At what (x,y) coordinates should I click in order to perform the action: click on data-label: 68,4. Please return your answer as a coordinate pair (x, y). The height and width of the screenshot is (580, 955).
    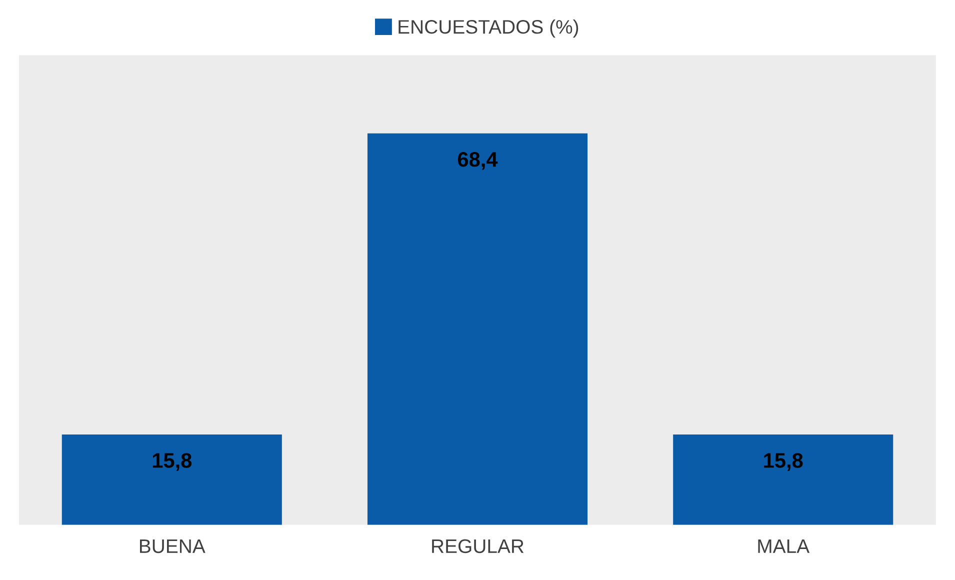
    Looking at the image, I should click on (478, 161).